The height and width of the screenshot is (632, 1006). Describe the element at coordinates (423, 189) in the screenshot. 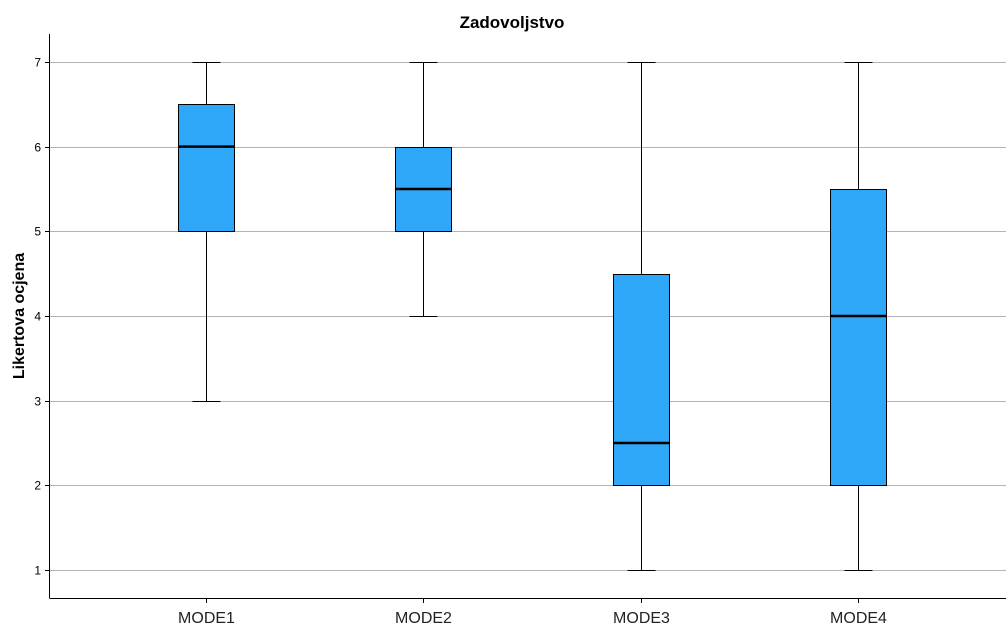

I see `box-mode2` at that location.